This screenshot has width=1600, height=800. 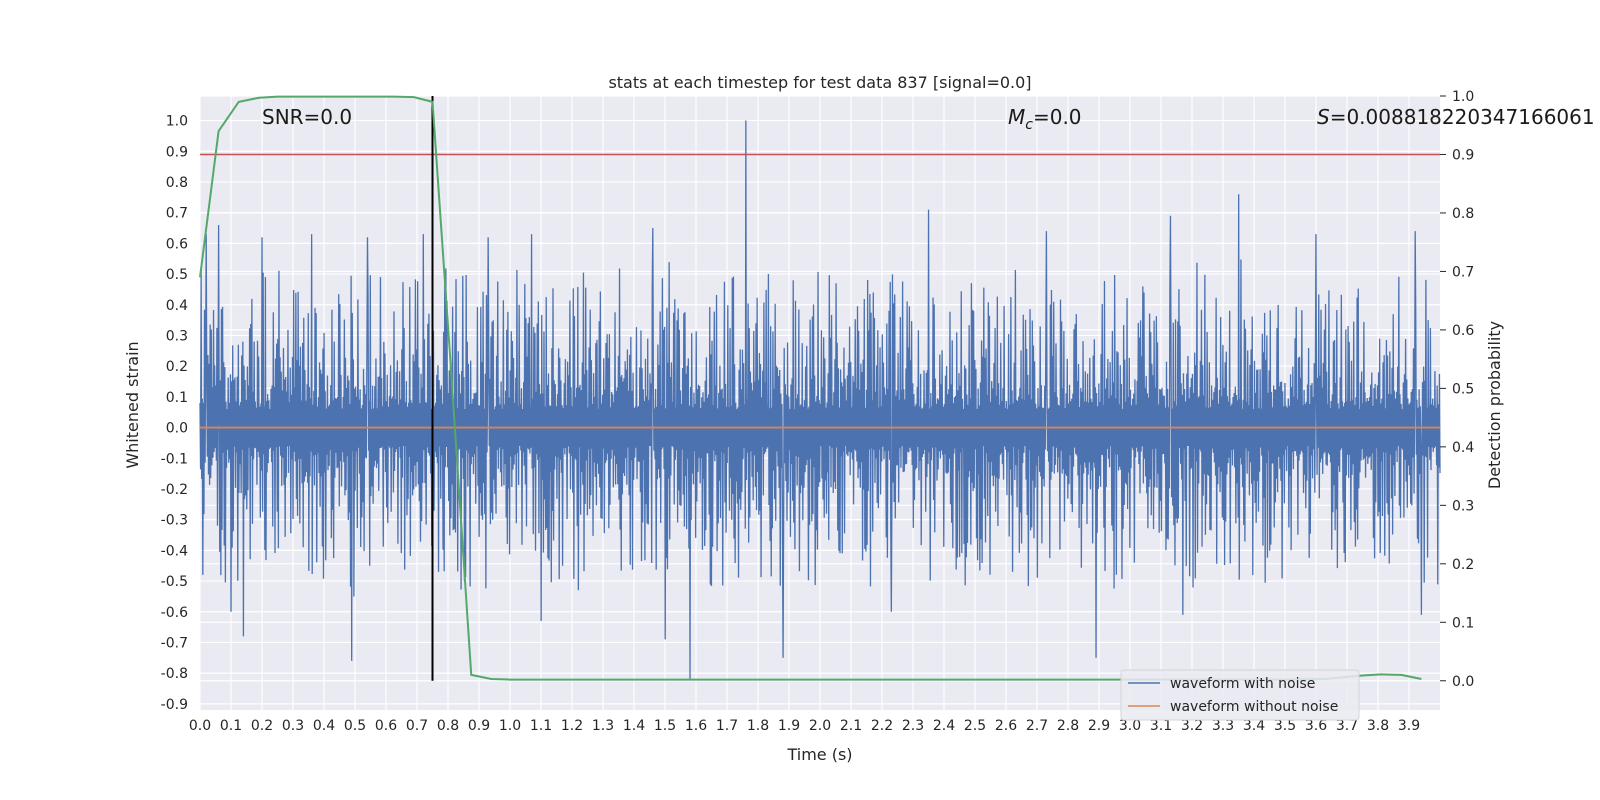 I want to click on x-tick-label: 1.4, so click(x=634, y=726).